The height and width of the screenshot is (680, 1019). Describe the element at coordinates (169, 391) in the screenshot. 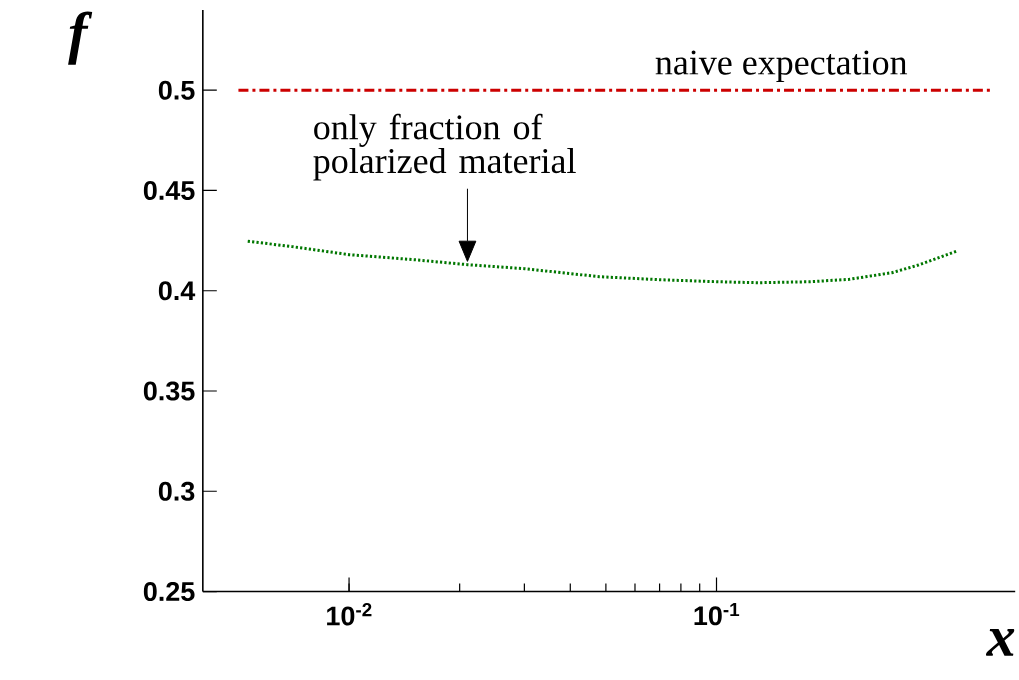

I see `y-tick-label: 0.35` at that location.